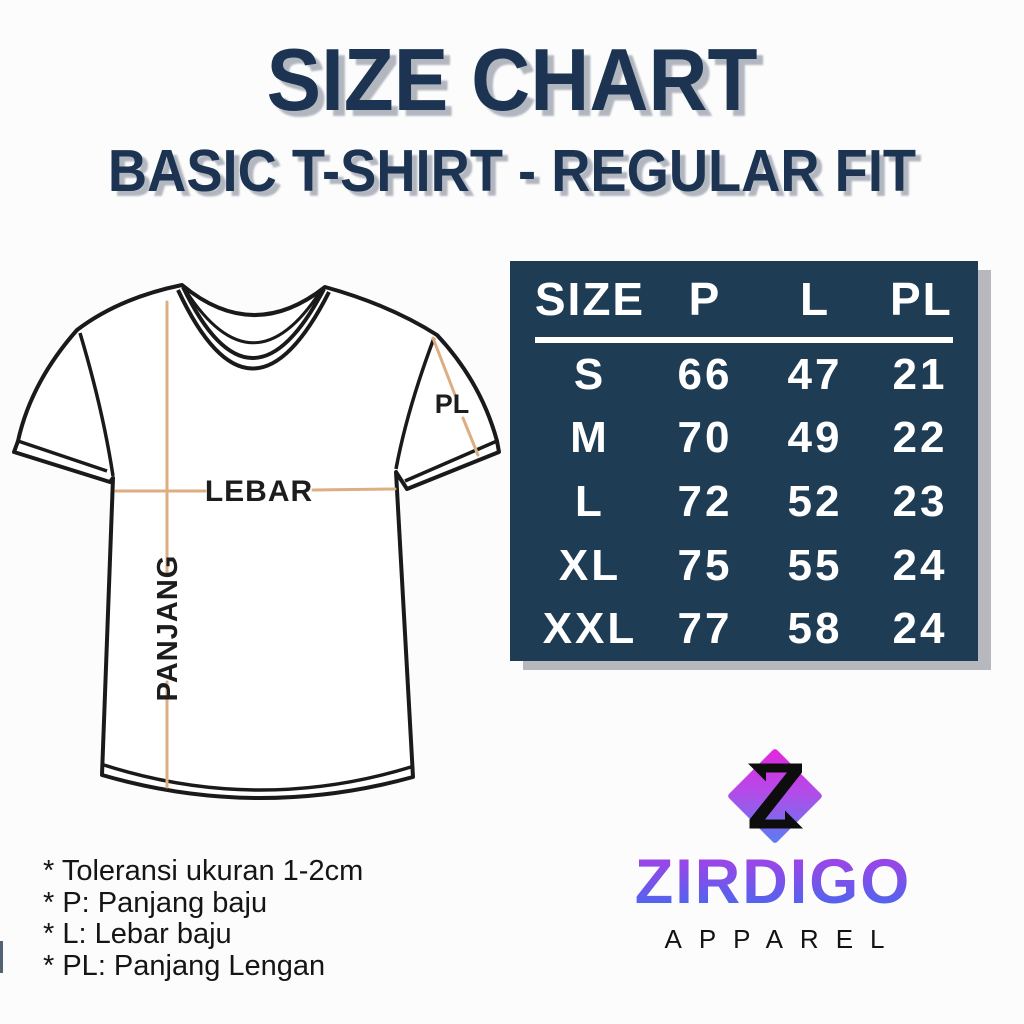 The width and height of the screenshot is (1024, 1024). What do you see at coordinates (744, 629) in the screenshot?
I see `table-row-xxl: XXL 77 58 24` at bounding box center [744, 629].